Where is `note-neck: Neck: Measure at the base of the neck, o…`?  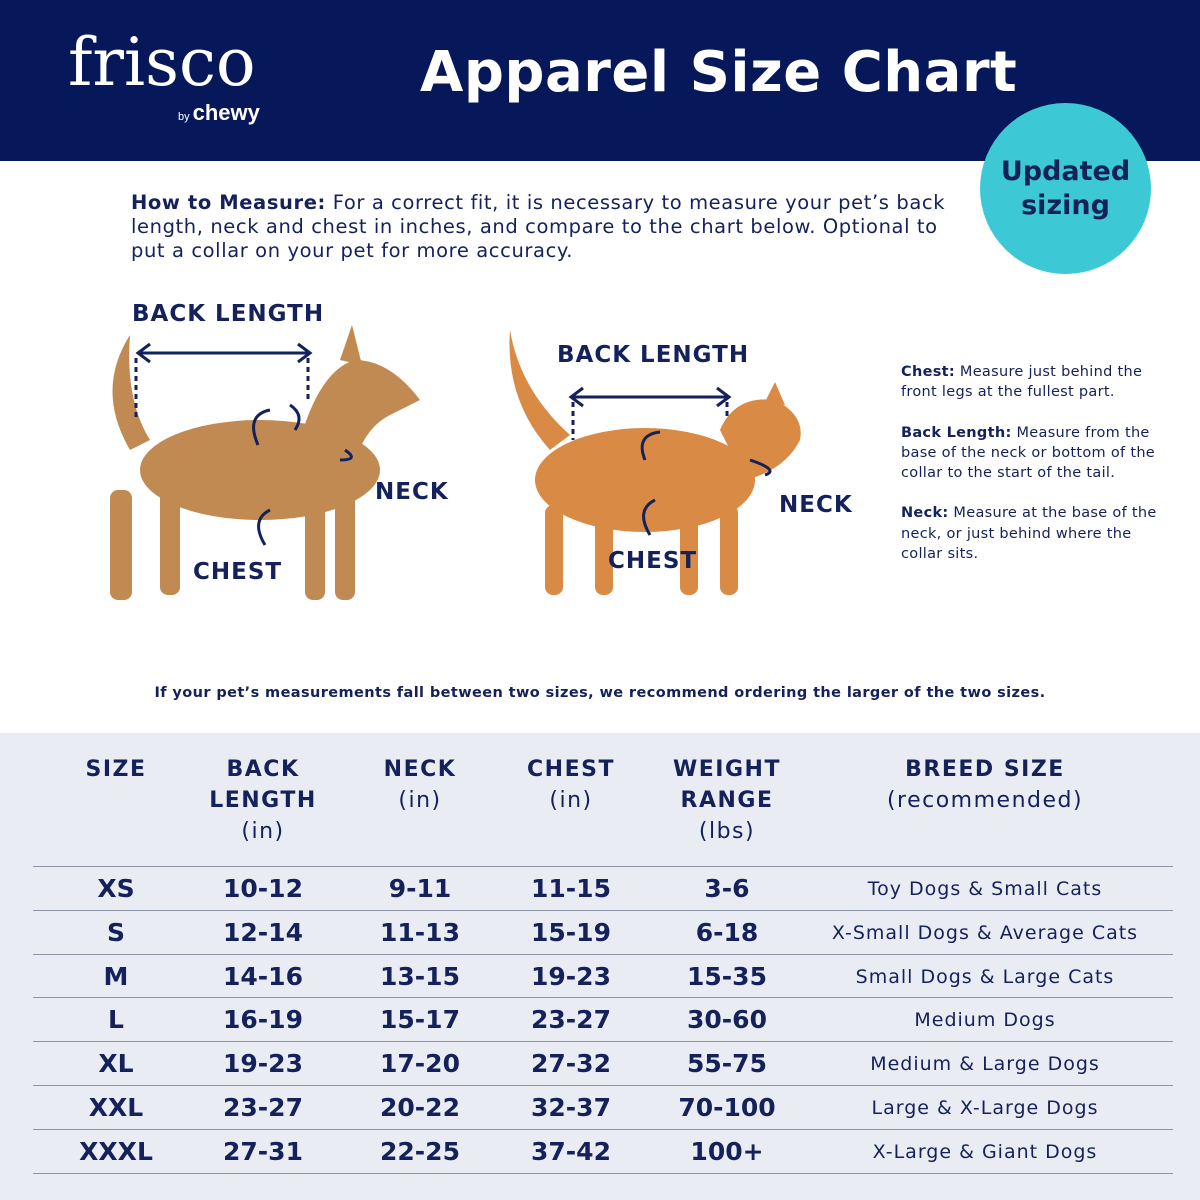 note-neck: Neck: Measure at the base of the neck, o… is located at coordinates (1036, 533).